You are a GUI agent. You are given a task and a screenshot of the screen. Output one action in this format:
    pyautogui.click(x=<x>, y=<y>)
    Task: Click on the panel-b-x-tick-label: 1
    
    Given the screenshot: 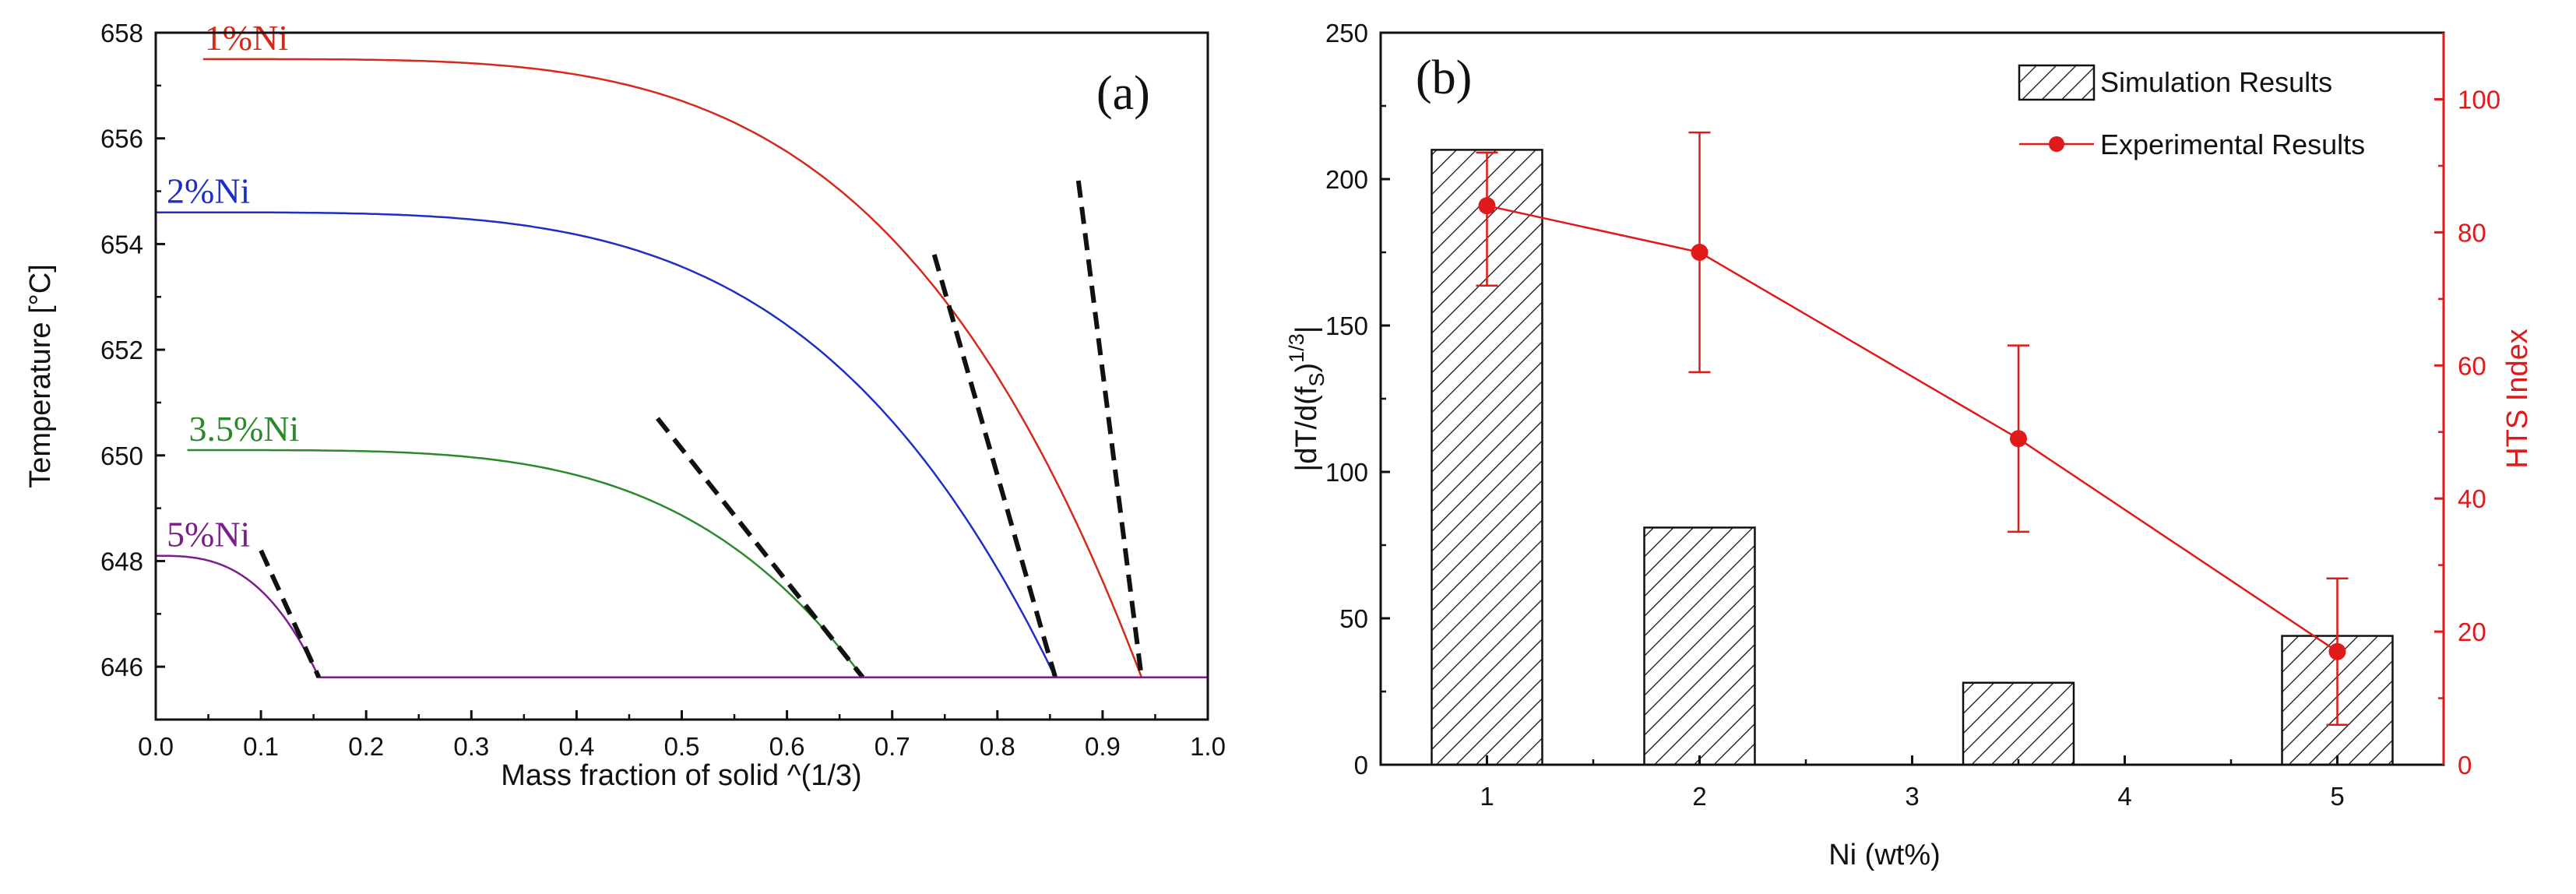 What is the action you would take?
    pyautogui.click(x=1487, y=796)
    